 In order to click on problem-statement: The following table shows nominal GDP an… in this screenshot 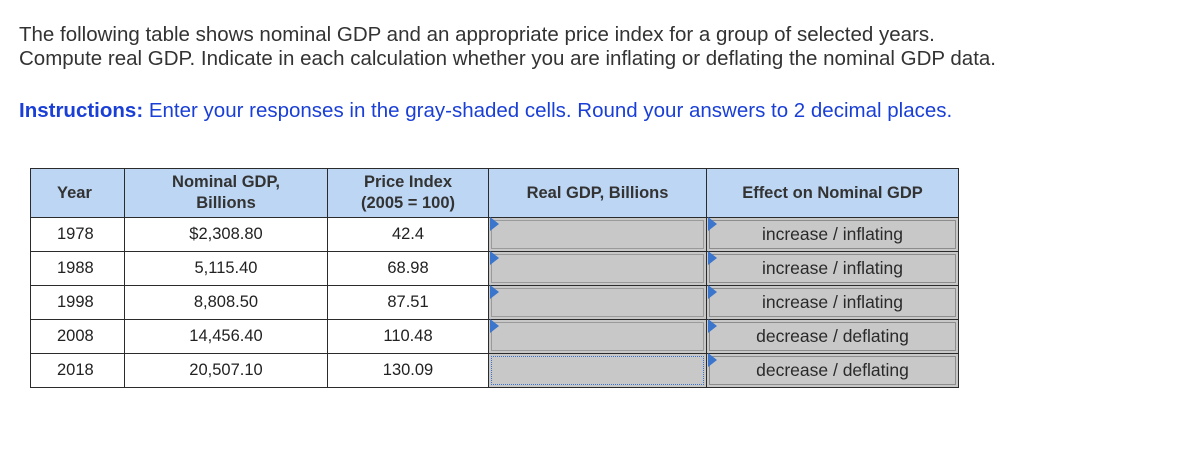, I will do `click(594, 47)`.